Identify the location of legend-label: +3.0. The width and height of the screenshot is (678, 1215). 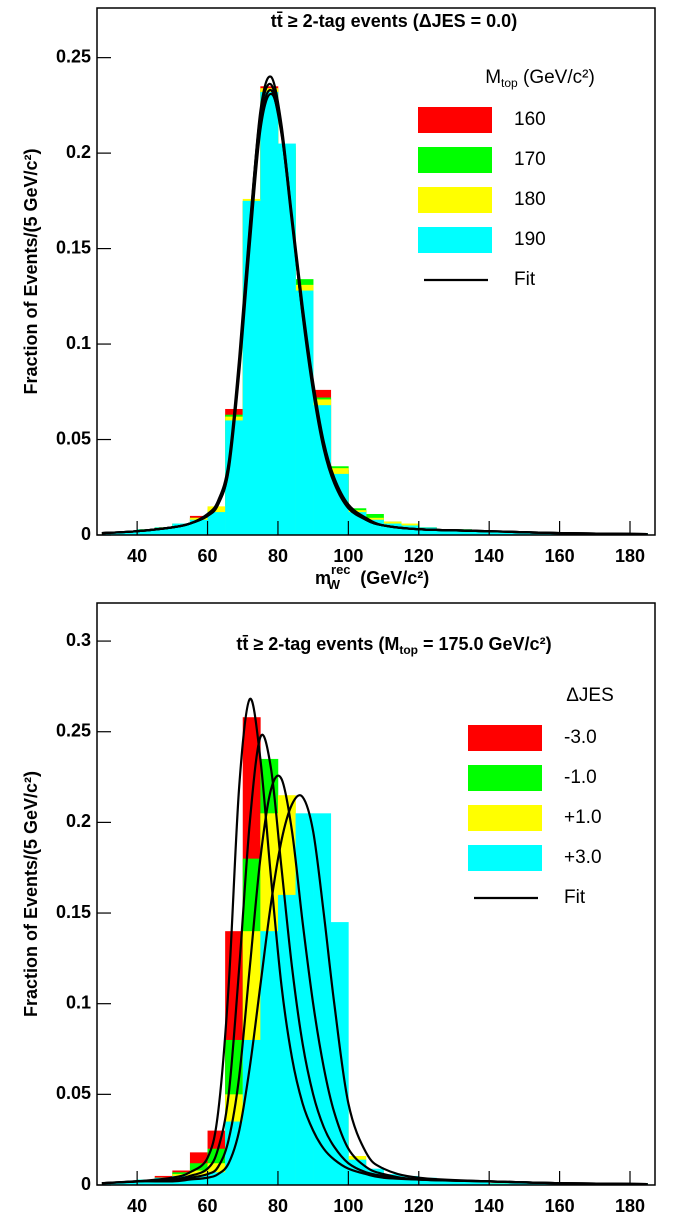
(583, 857).